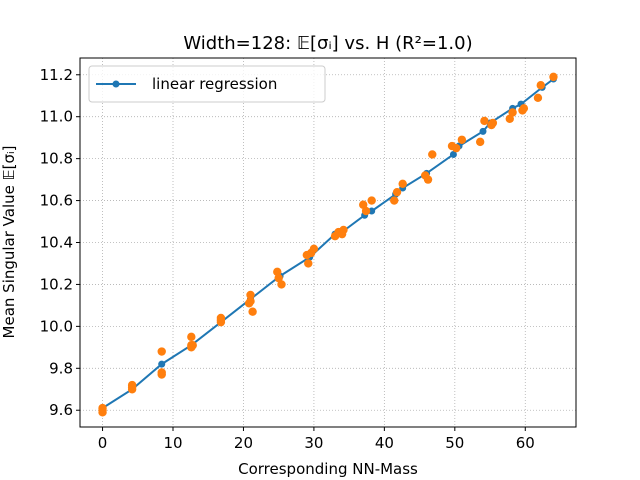 The height and width of the screenshot is (480, 640). I want to click on legend-box, so click(207, 84).